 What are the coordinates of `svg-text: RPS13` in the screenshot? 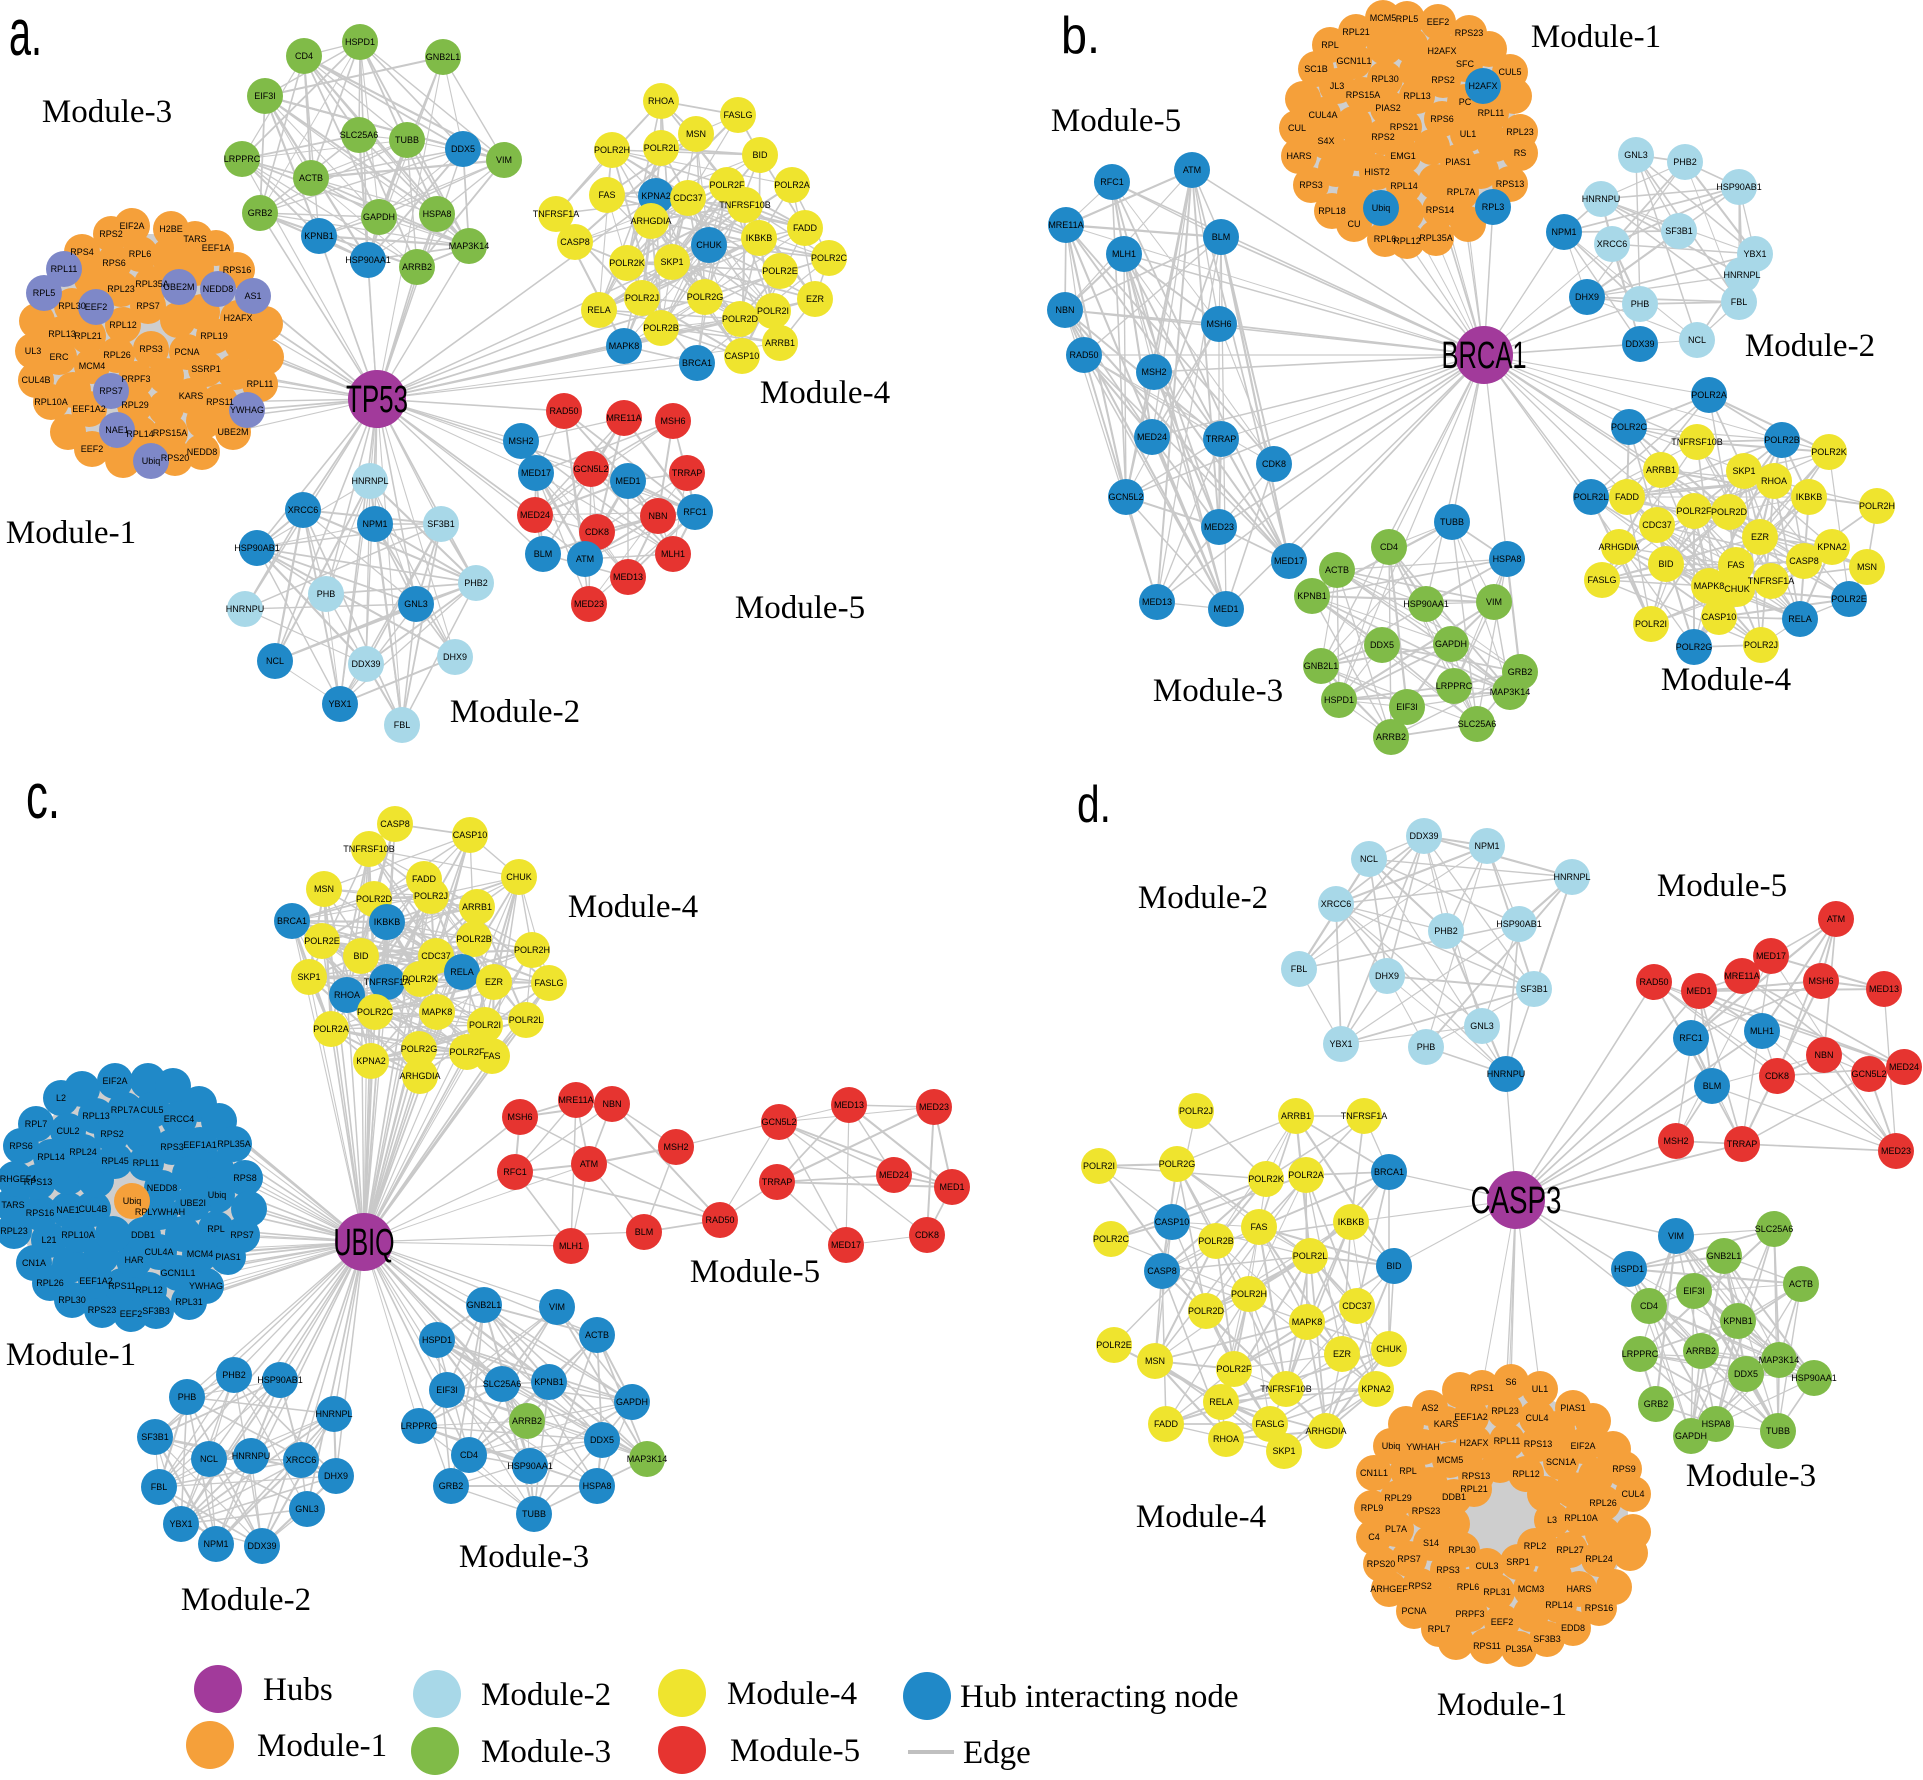 It's located at (1476, 1476).